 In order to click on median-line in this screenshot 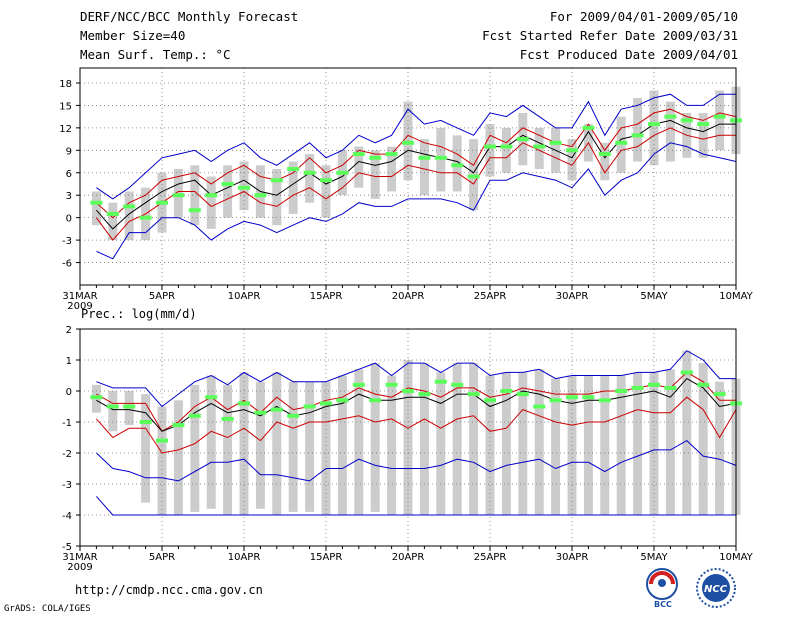, I will do `click(416, 404)`.